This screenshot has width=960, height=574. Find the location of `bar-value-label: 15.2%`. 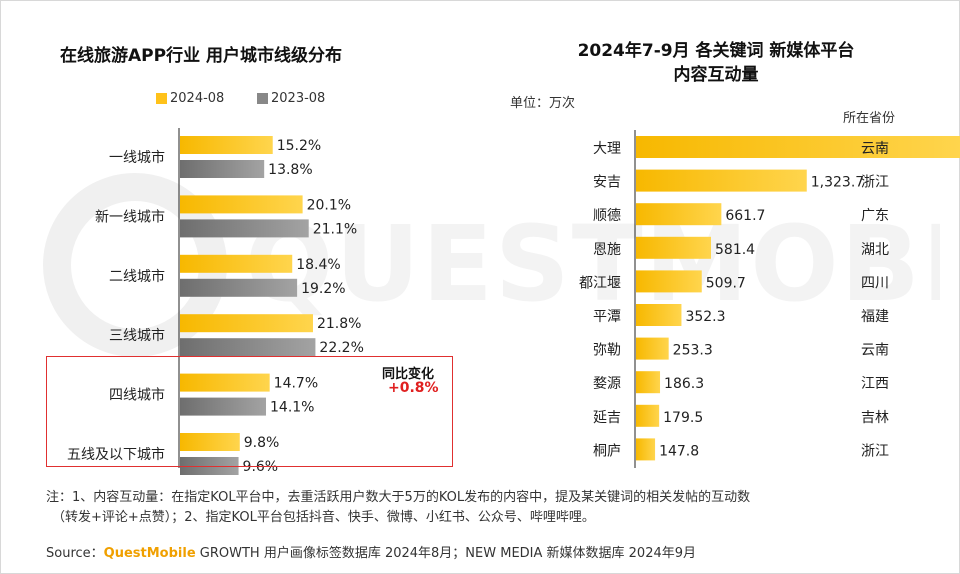

bar-value-label: 15.2% is located at coordinates (299, 146).